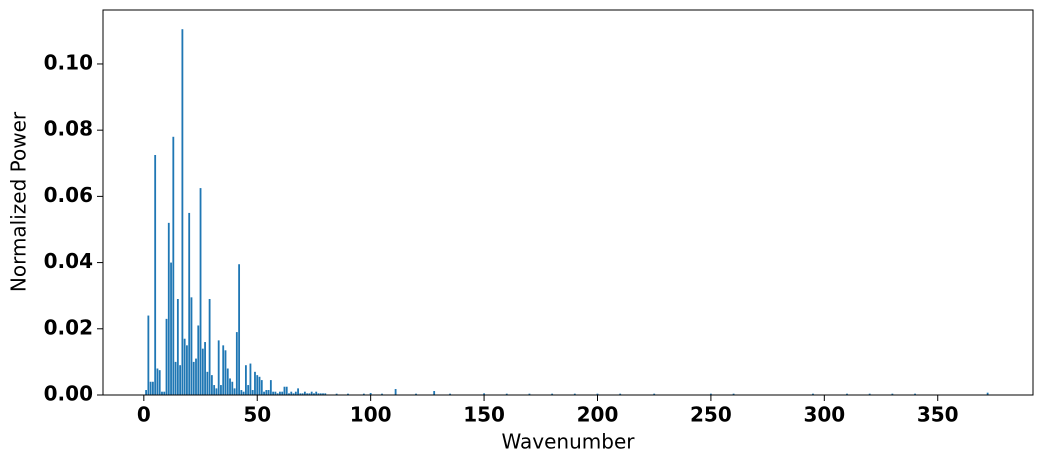 Image resolution: width=1043 pixels, height=470 pixels. Describe the element at coordinates (68, 195) in the screenshot. I see `y-tick-label: 0.06` at that location.